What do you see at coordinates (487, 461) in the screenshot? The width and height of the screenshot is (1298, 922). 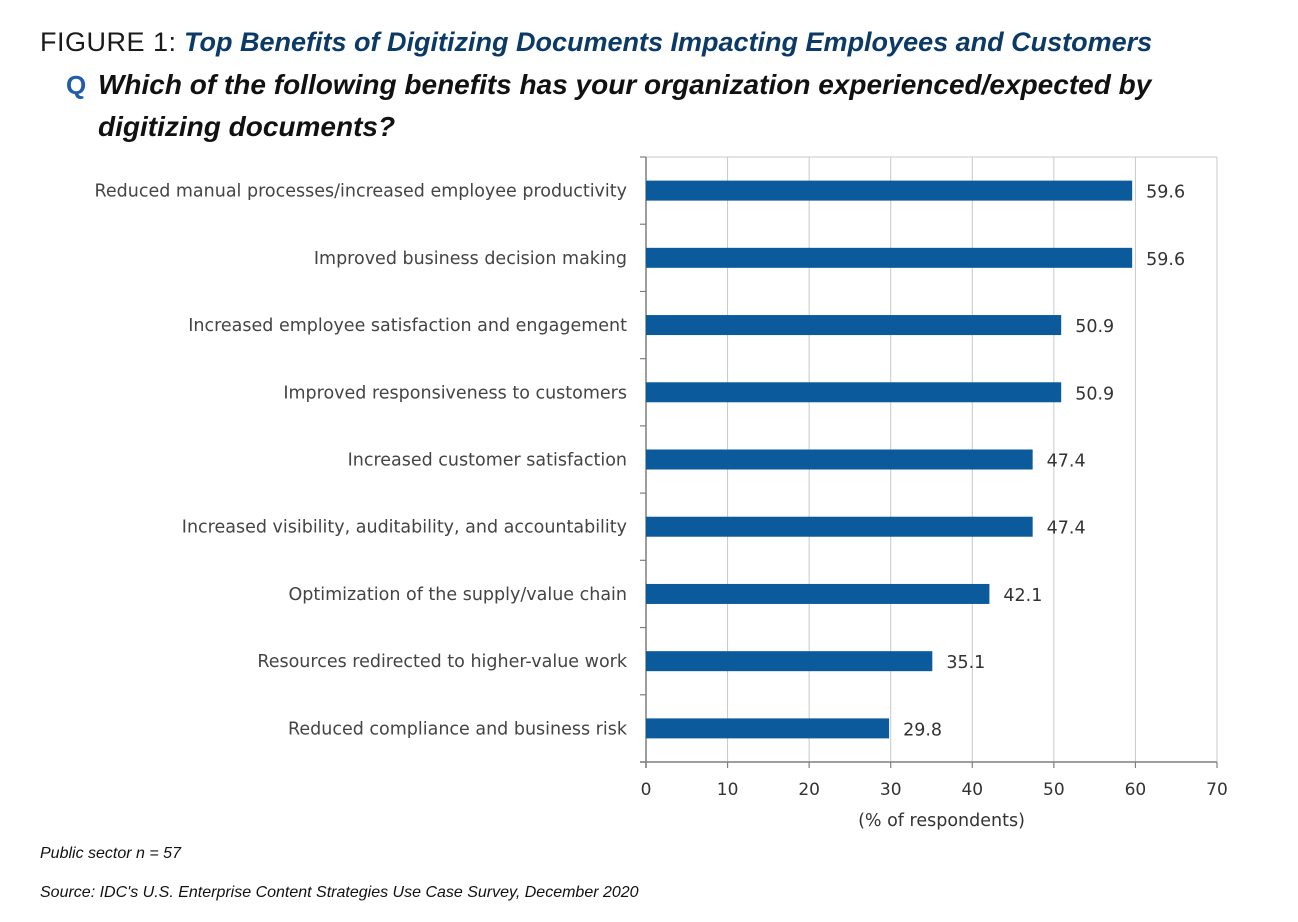 I see `category-label: Increased customer satisfaction` at bounding box center [487, 461].